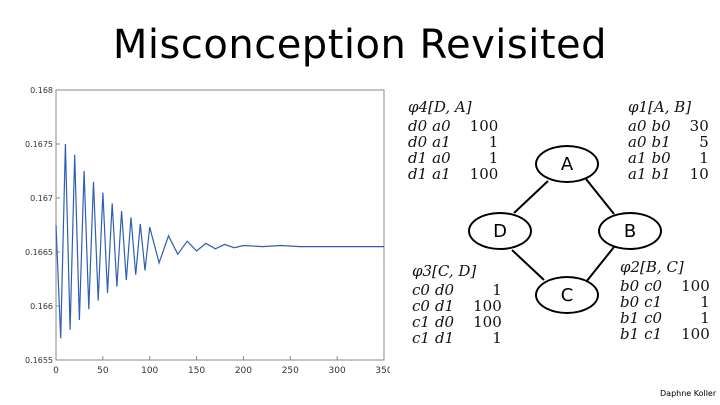 This screenshot has width=720, height=405. I want to click on x-tick-label: 100, so click(149, 371).